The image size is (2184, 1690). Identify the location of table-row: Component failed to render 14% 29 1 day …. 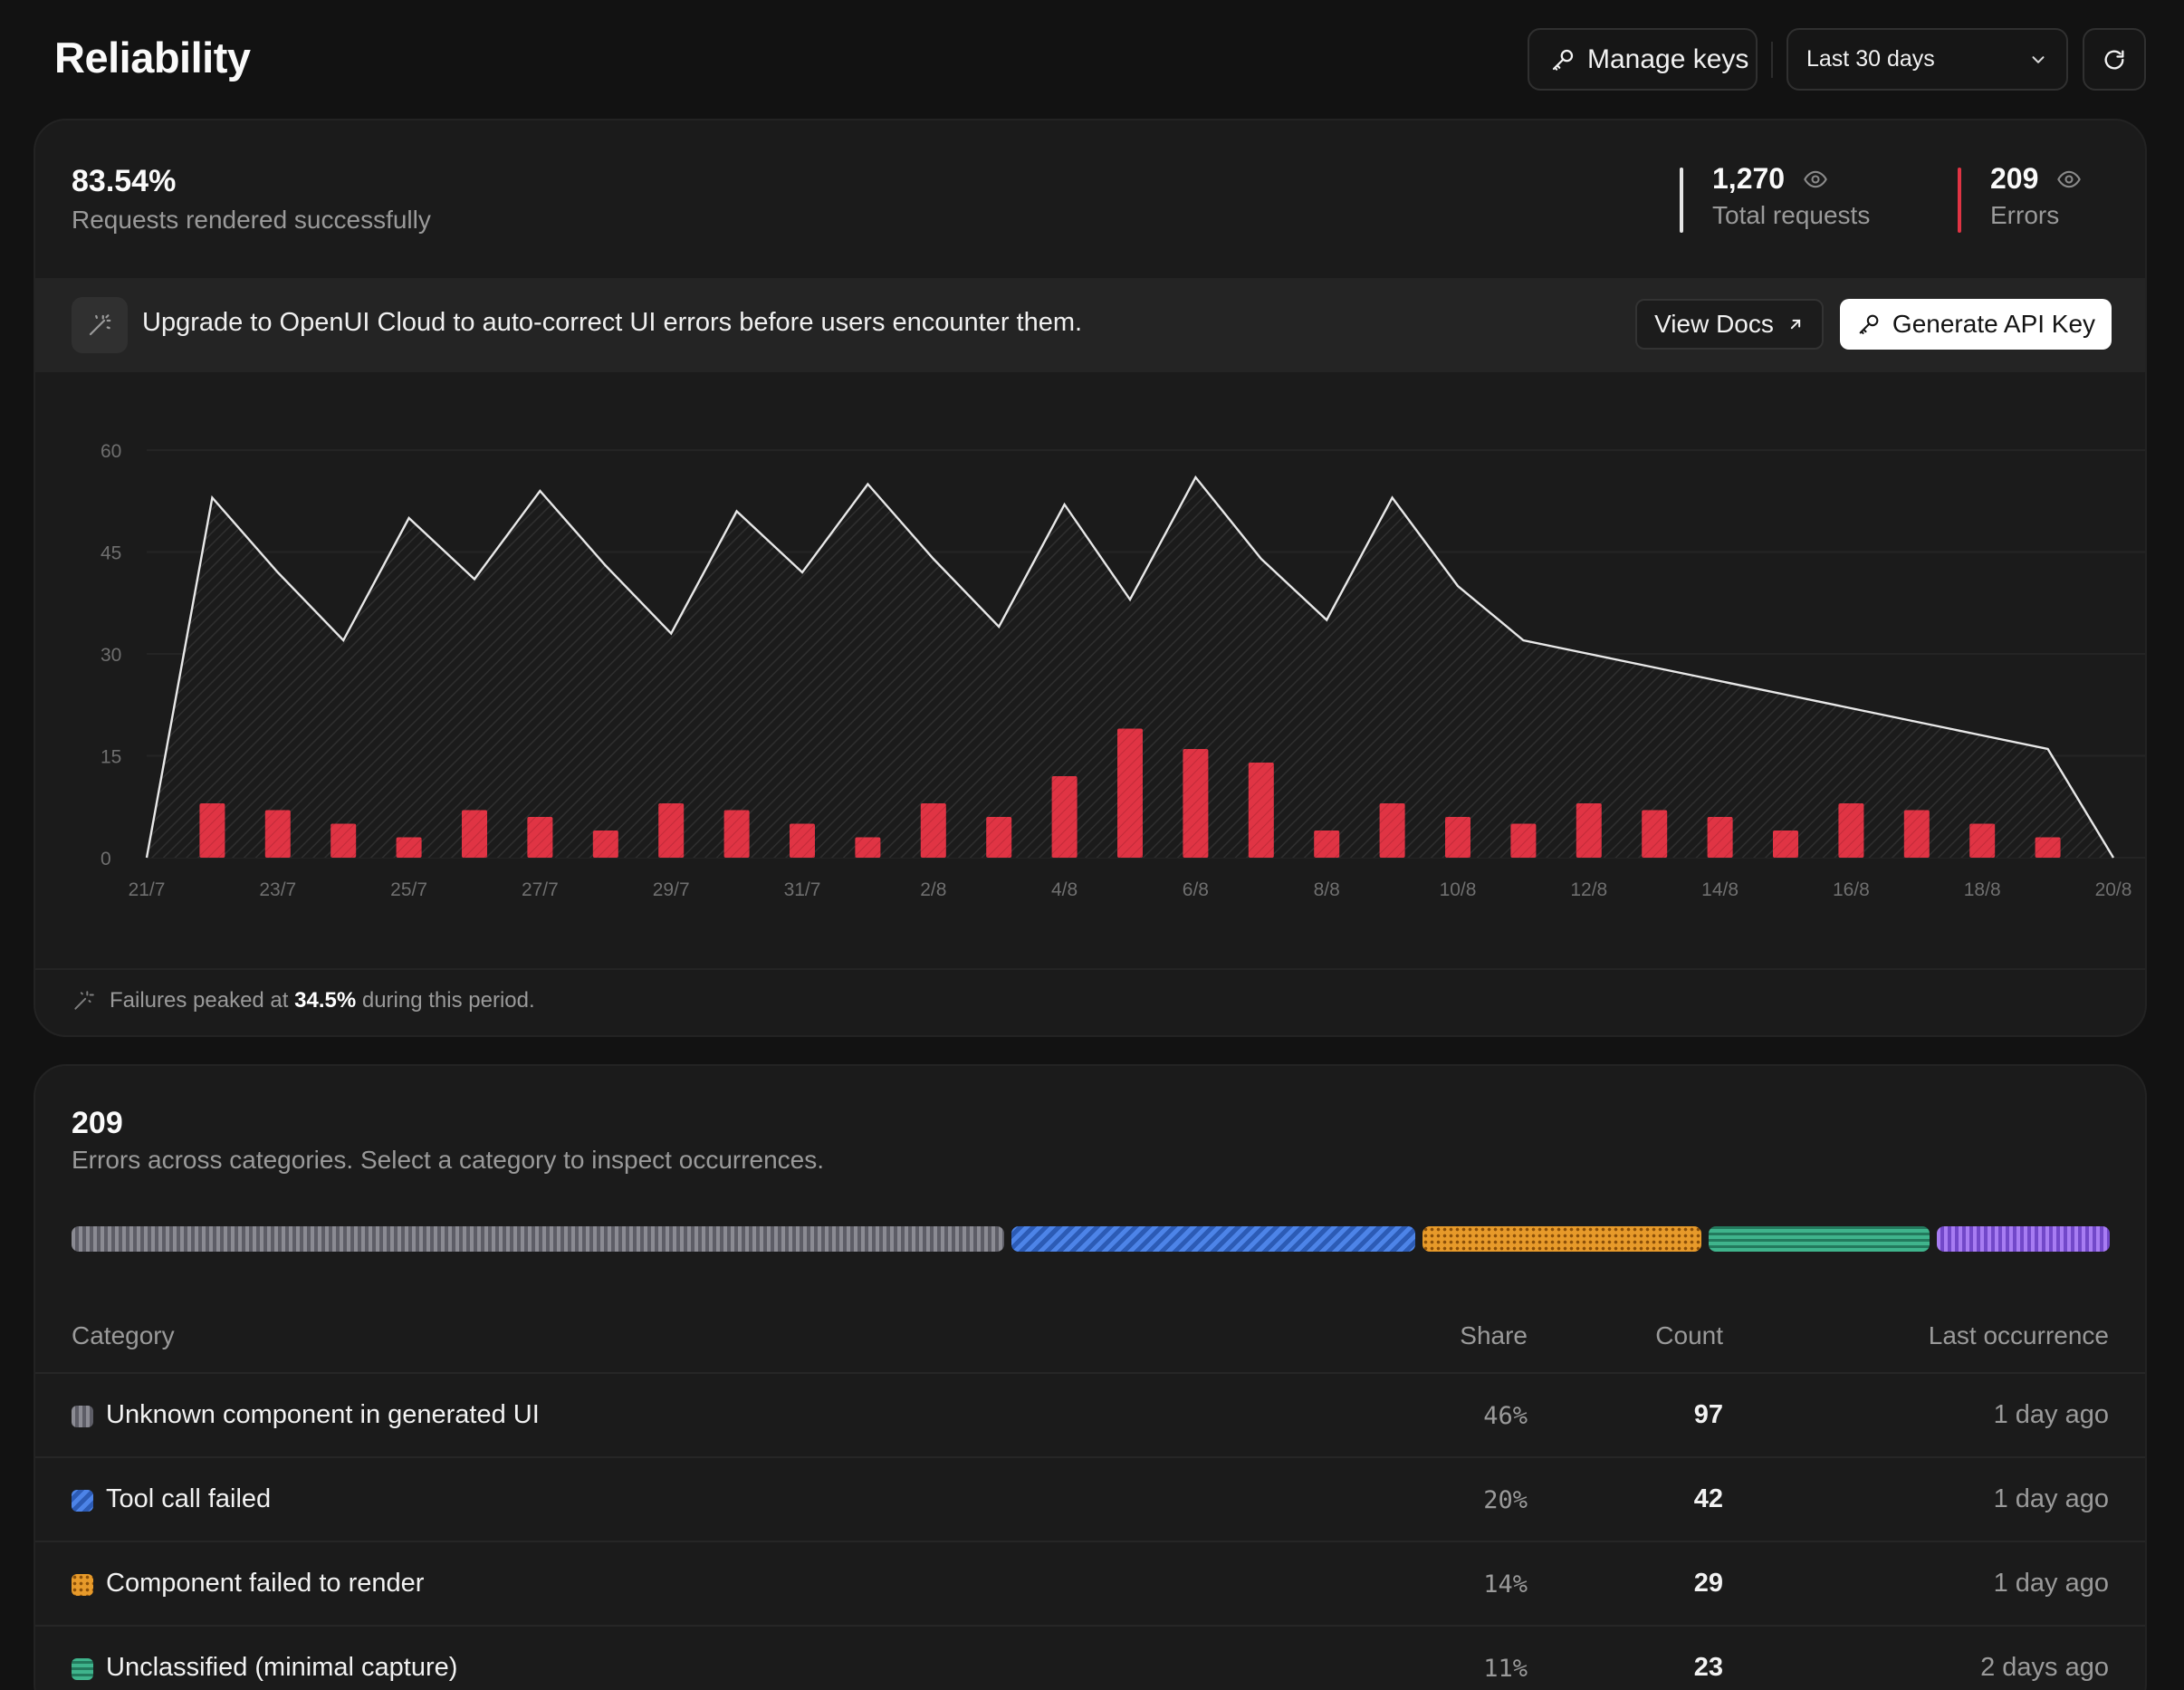
(1090, 1583).